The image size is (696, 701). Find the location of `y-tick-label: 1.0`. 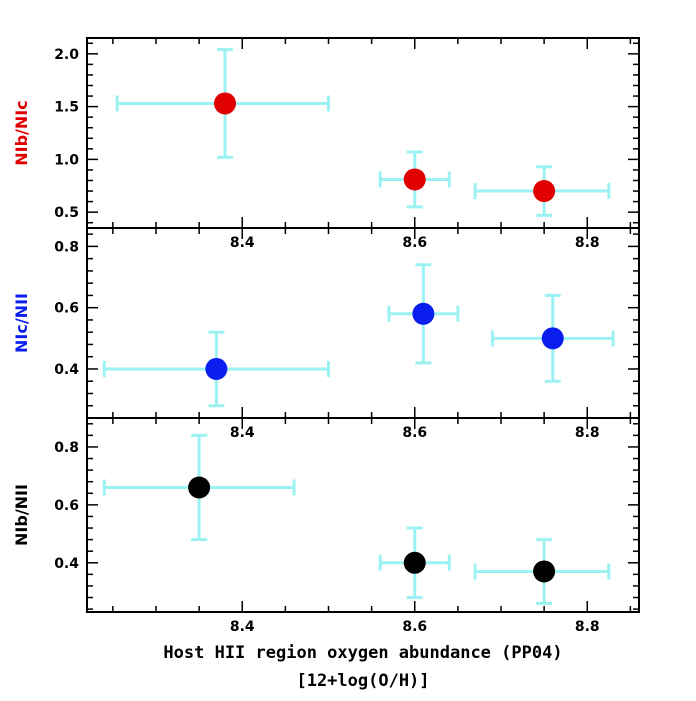

y-tick-label: 1.0 is located at coordinates (66, 160).